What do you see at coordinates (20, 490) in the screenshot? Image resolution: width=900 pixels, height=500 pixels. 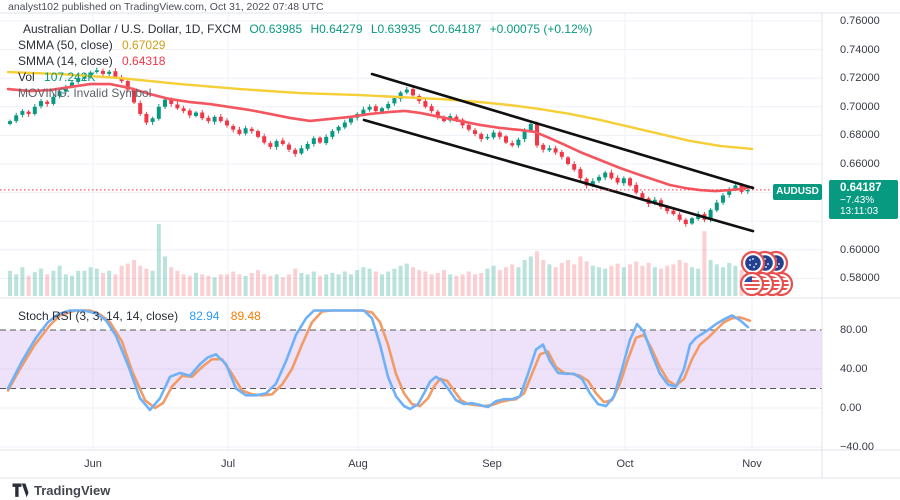 I see `tradingview-logo-icon` at bounding box center [20, 490].